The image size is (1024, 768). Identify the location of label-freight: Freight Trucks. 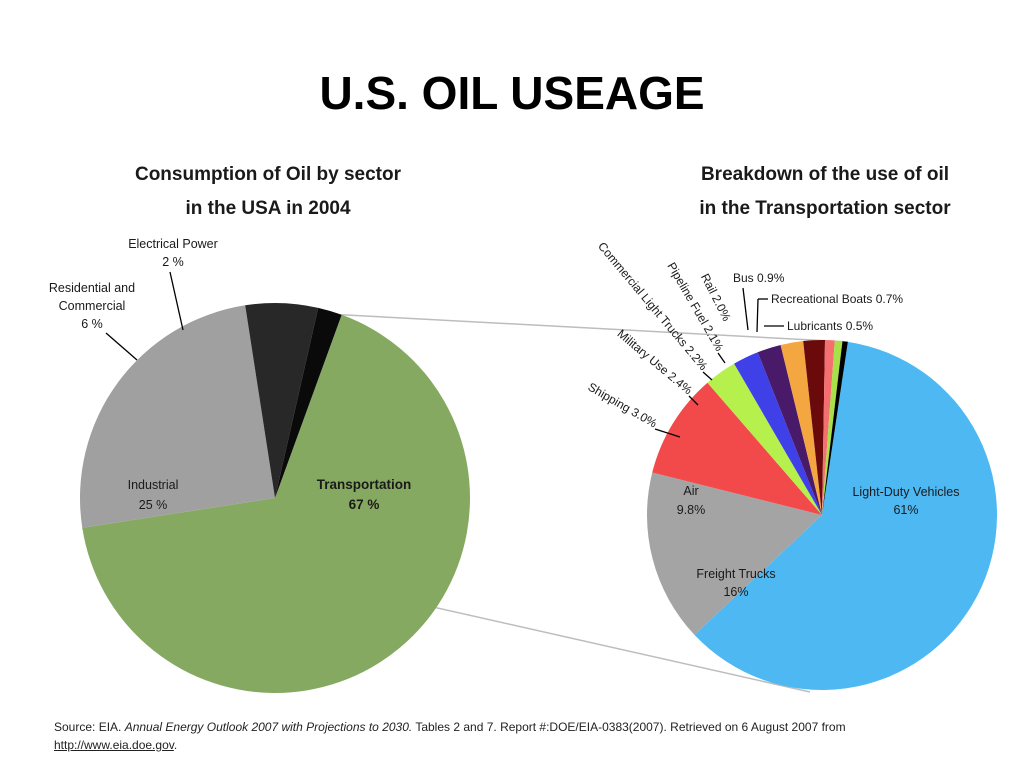
(735, 574).